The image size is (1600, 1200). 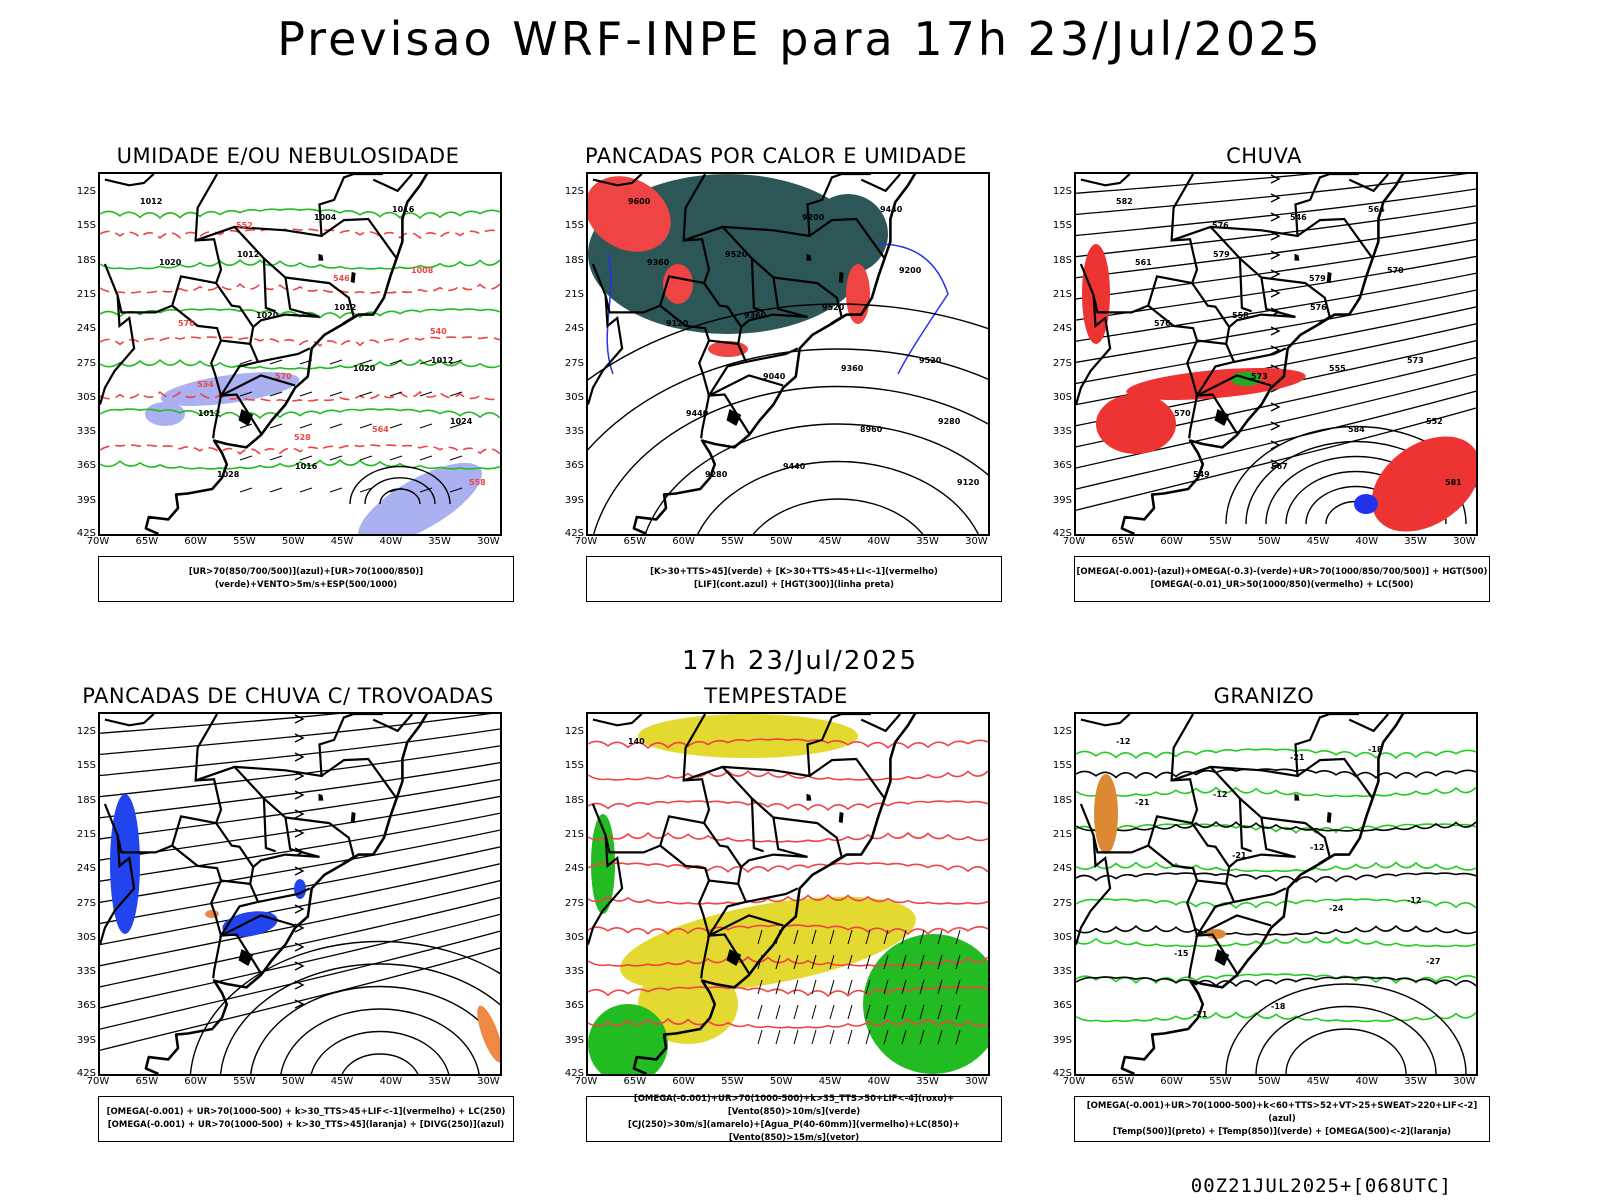 I want to click on lat-tick-label: 12S, so click(x=574, y=731).